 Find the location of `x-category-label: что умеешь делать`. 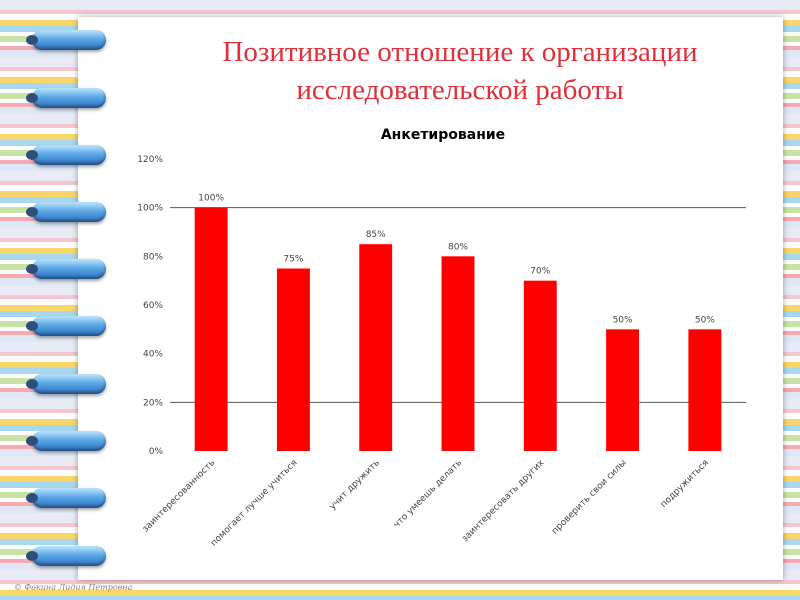

x-category-label: что умеешь делать is located at coordinates (428, 494).